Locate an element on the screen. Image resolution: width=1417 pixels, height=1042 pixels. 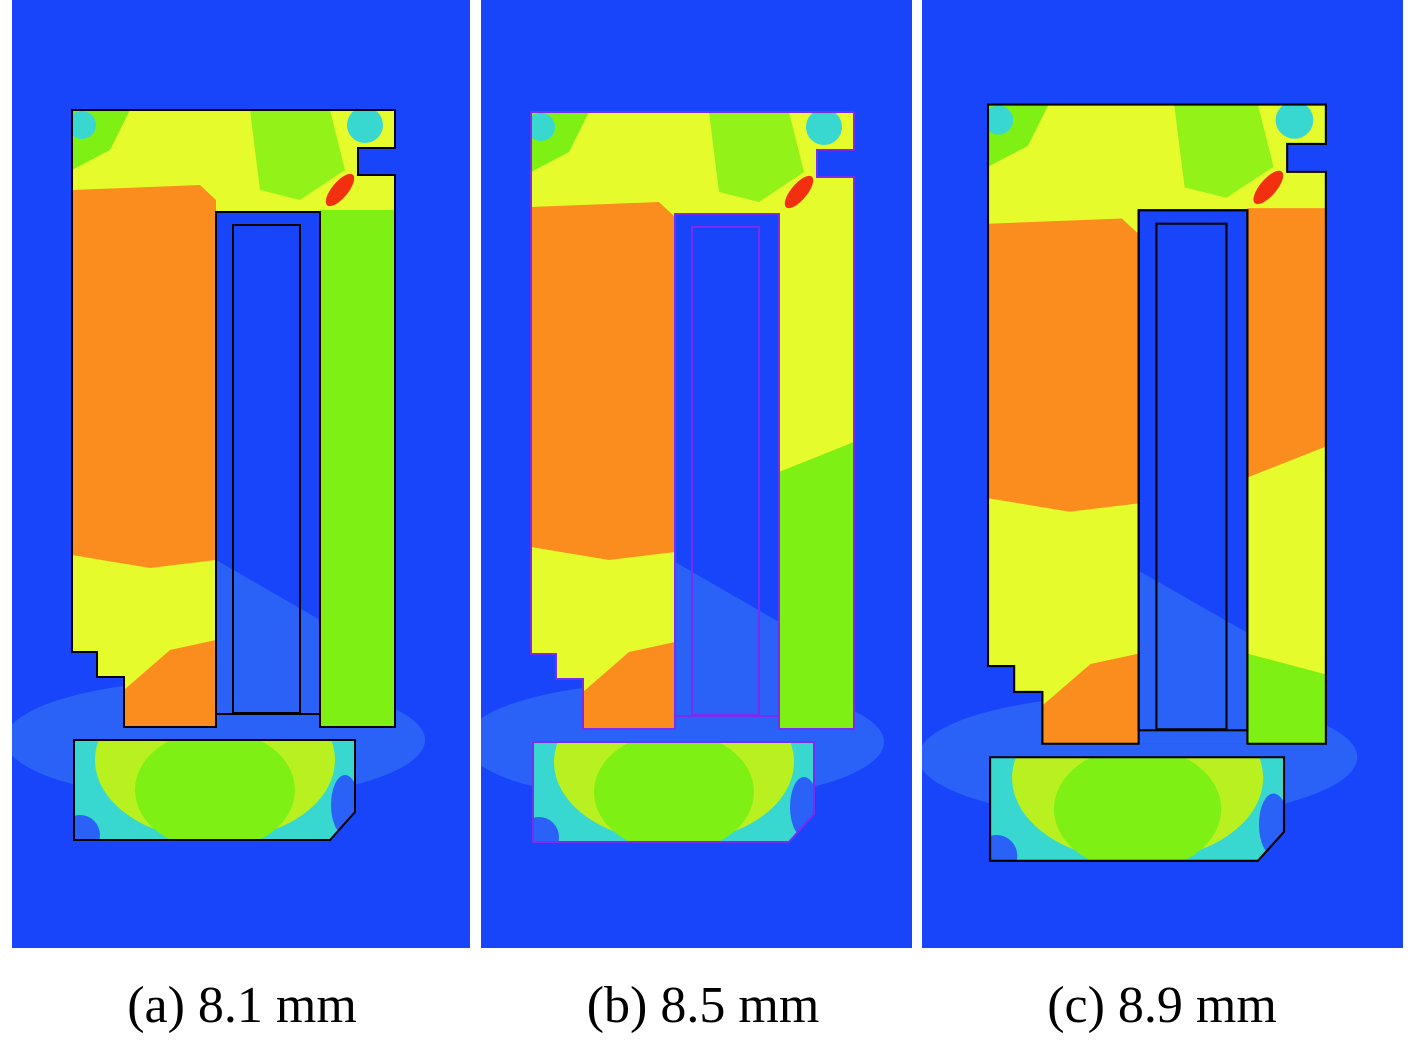
outer-part is located at coordinates (1157, 424).